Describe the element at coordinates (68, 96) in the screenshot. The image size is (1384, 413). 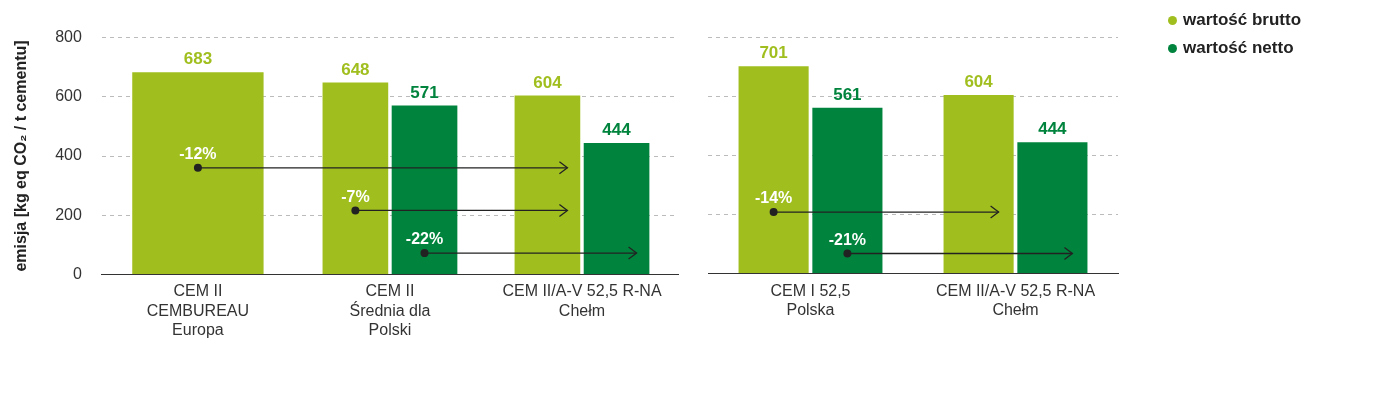
I see `y-tick-label: 600` at that location.